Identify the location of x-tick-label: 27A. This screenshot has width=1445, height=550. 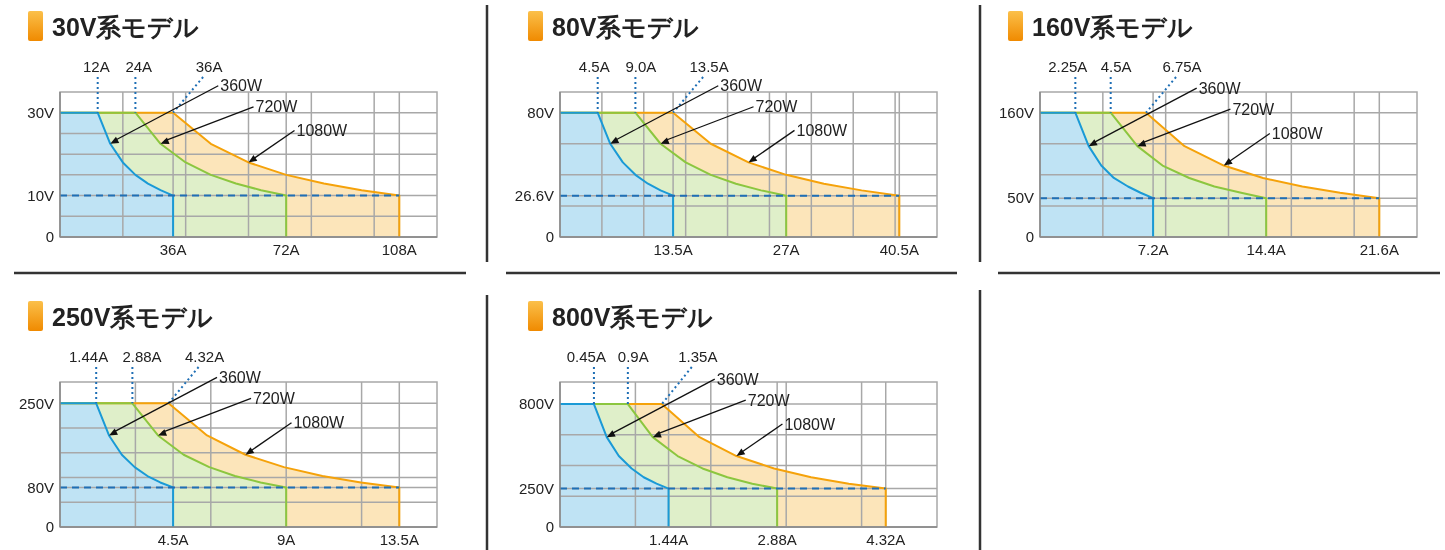
(786, 249).